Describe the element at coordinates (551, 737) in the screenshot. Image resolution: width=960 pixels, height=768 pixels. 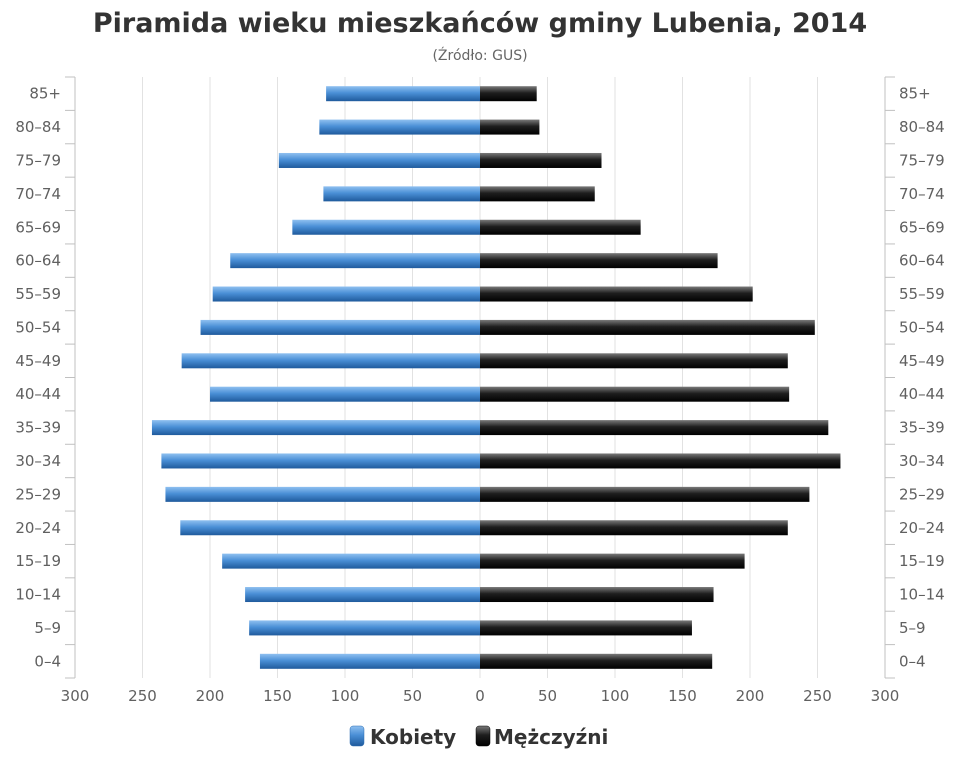
I see `legend-label-mezczyzni: Mężczyźni` at that location.